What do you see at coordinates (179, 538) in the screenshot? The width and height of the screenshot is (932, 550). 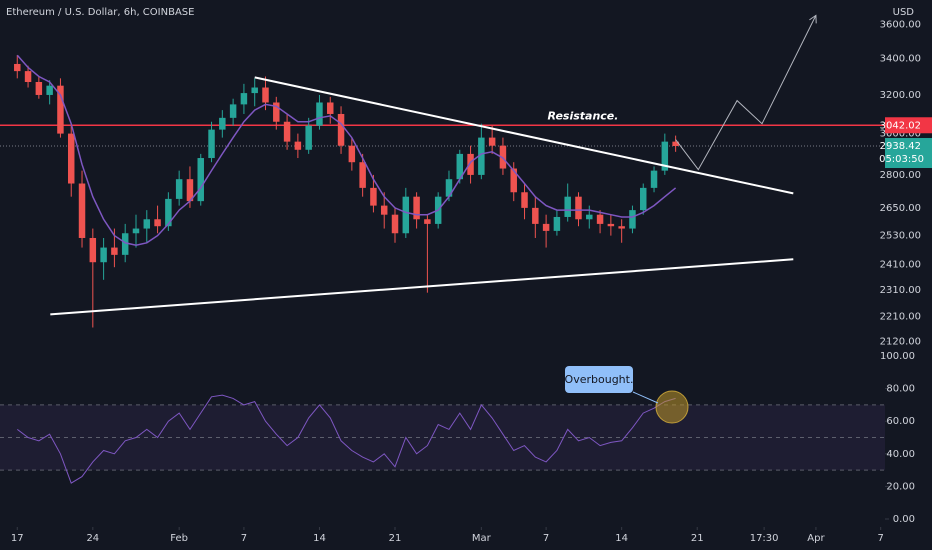 I see `x-tick-label: Feb` at bounding box center [179, 538].